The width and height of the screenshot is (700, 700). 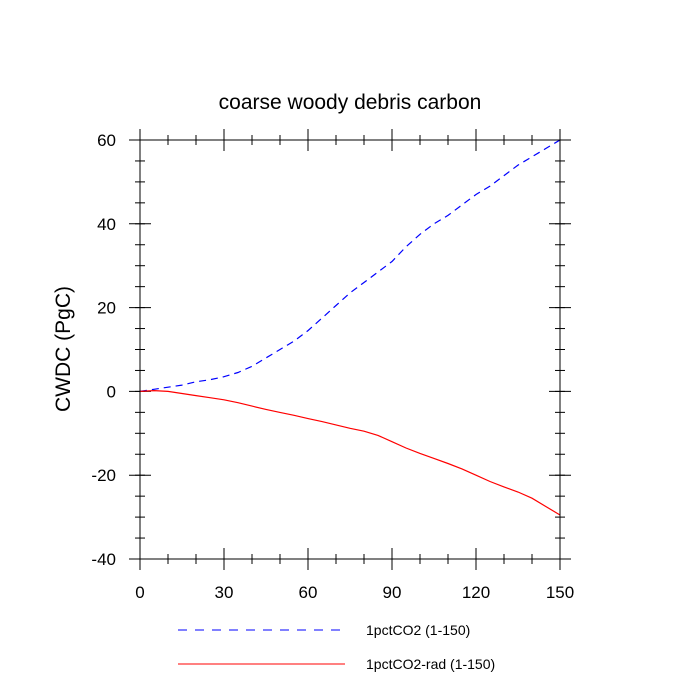 What do you see at coordinates (476, 592) in the screenshot?
I see `x-tick-label: 120` at bounding box center [476, 592].